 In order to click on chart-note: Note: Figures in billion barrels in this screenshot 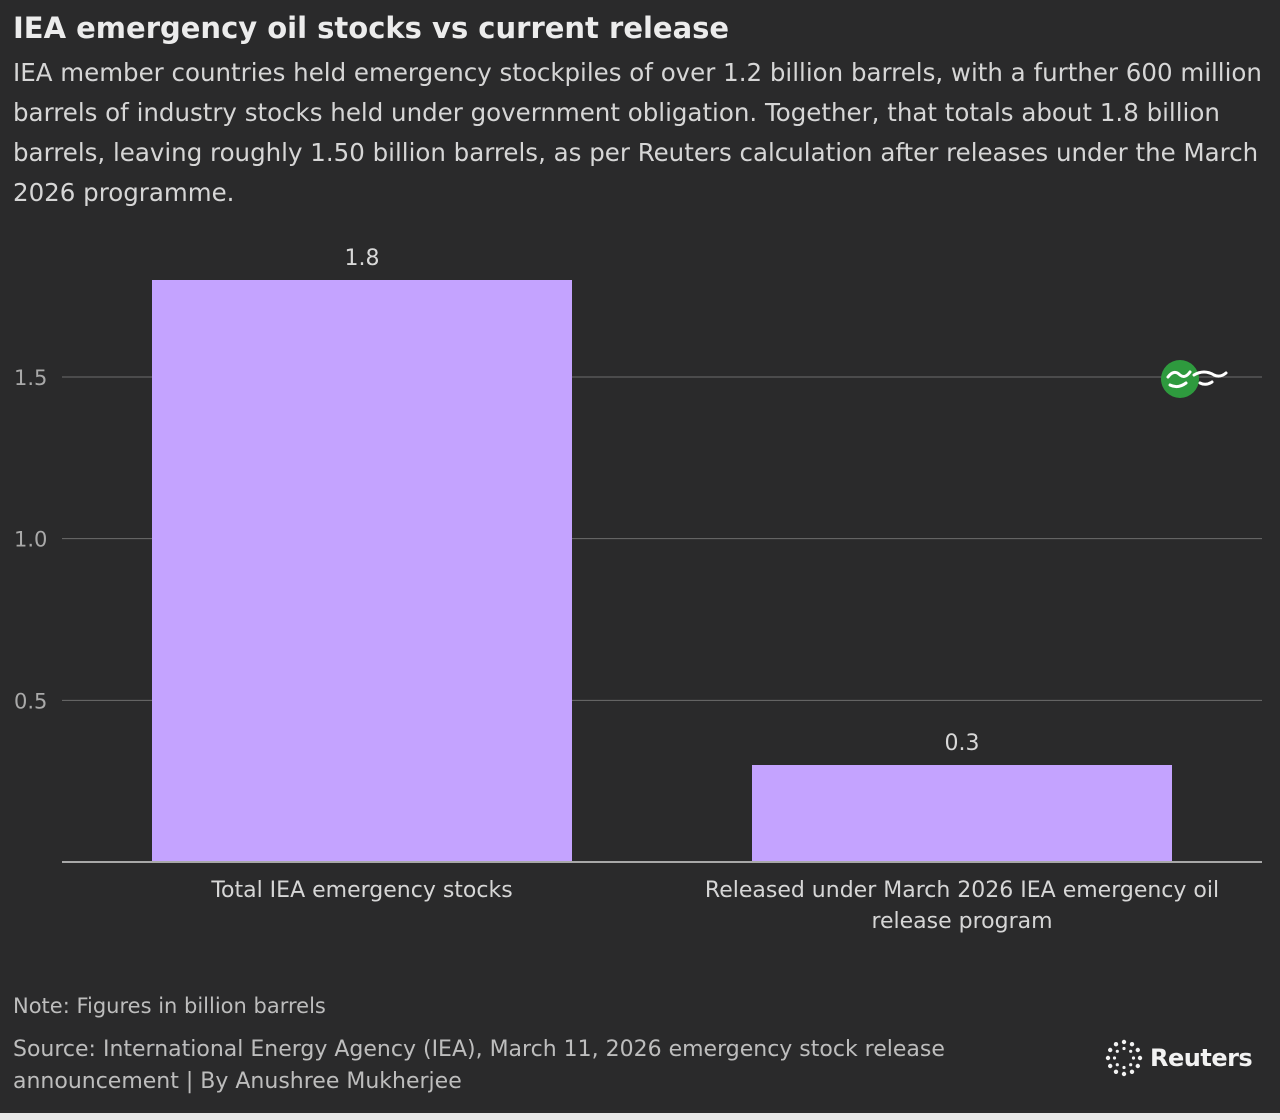, I will do `click(169, 1006)`.